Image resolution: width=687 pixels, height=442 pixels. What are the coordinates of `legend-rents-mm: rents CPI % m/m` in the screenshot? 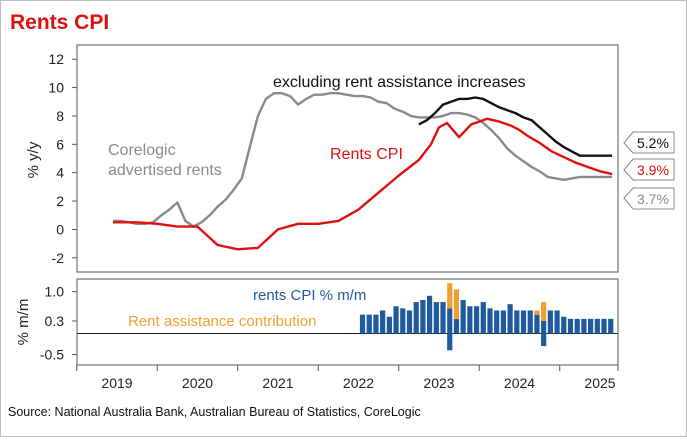 It's located at (309, 295).